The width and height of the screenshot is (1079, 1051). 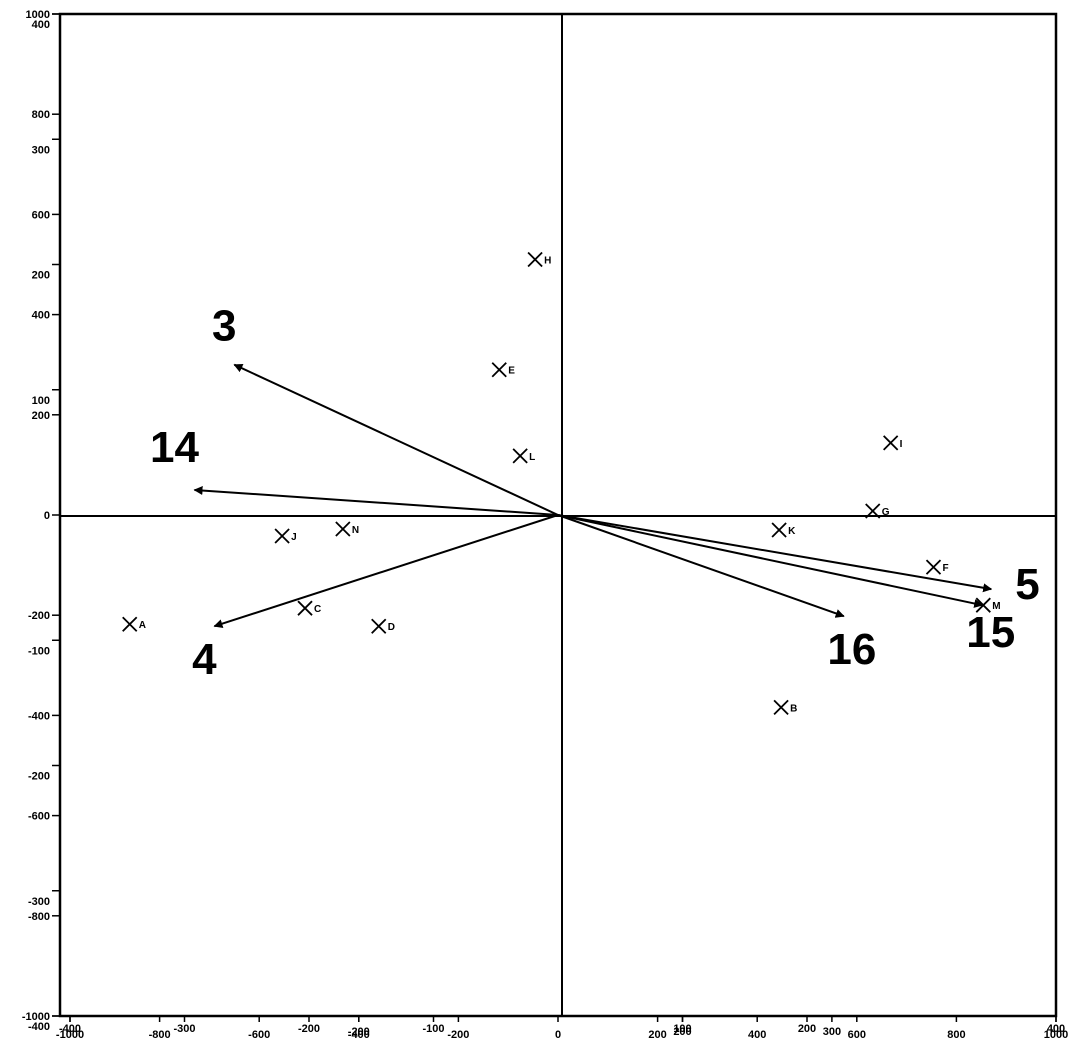 What do you see at coordinates (309, 1029) in the screenshot?
I see `x-inner-tick-label-2: -200` at bounding box center [309, 1029].